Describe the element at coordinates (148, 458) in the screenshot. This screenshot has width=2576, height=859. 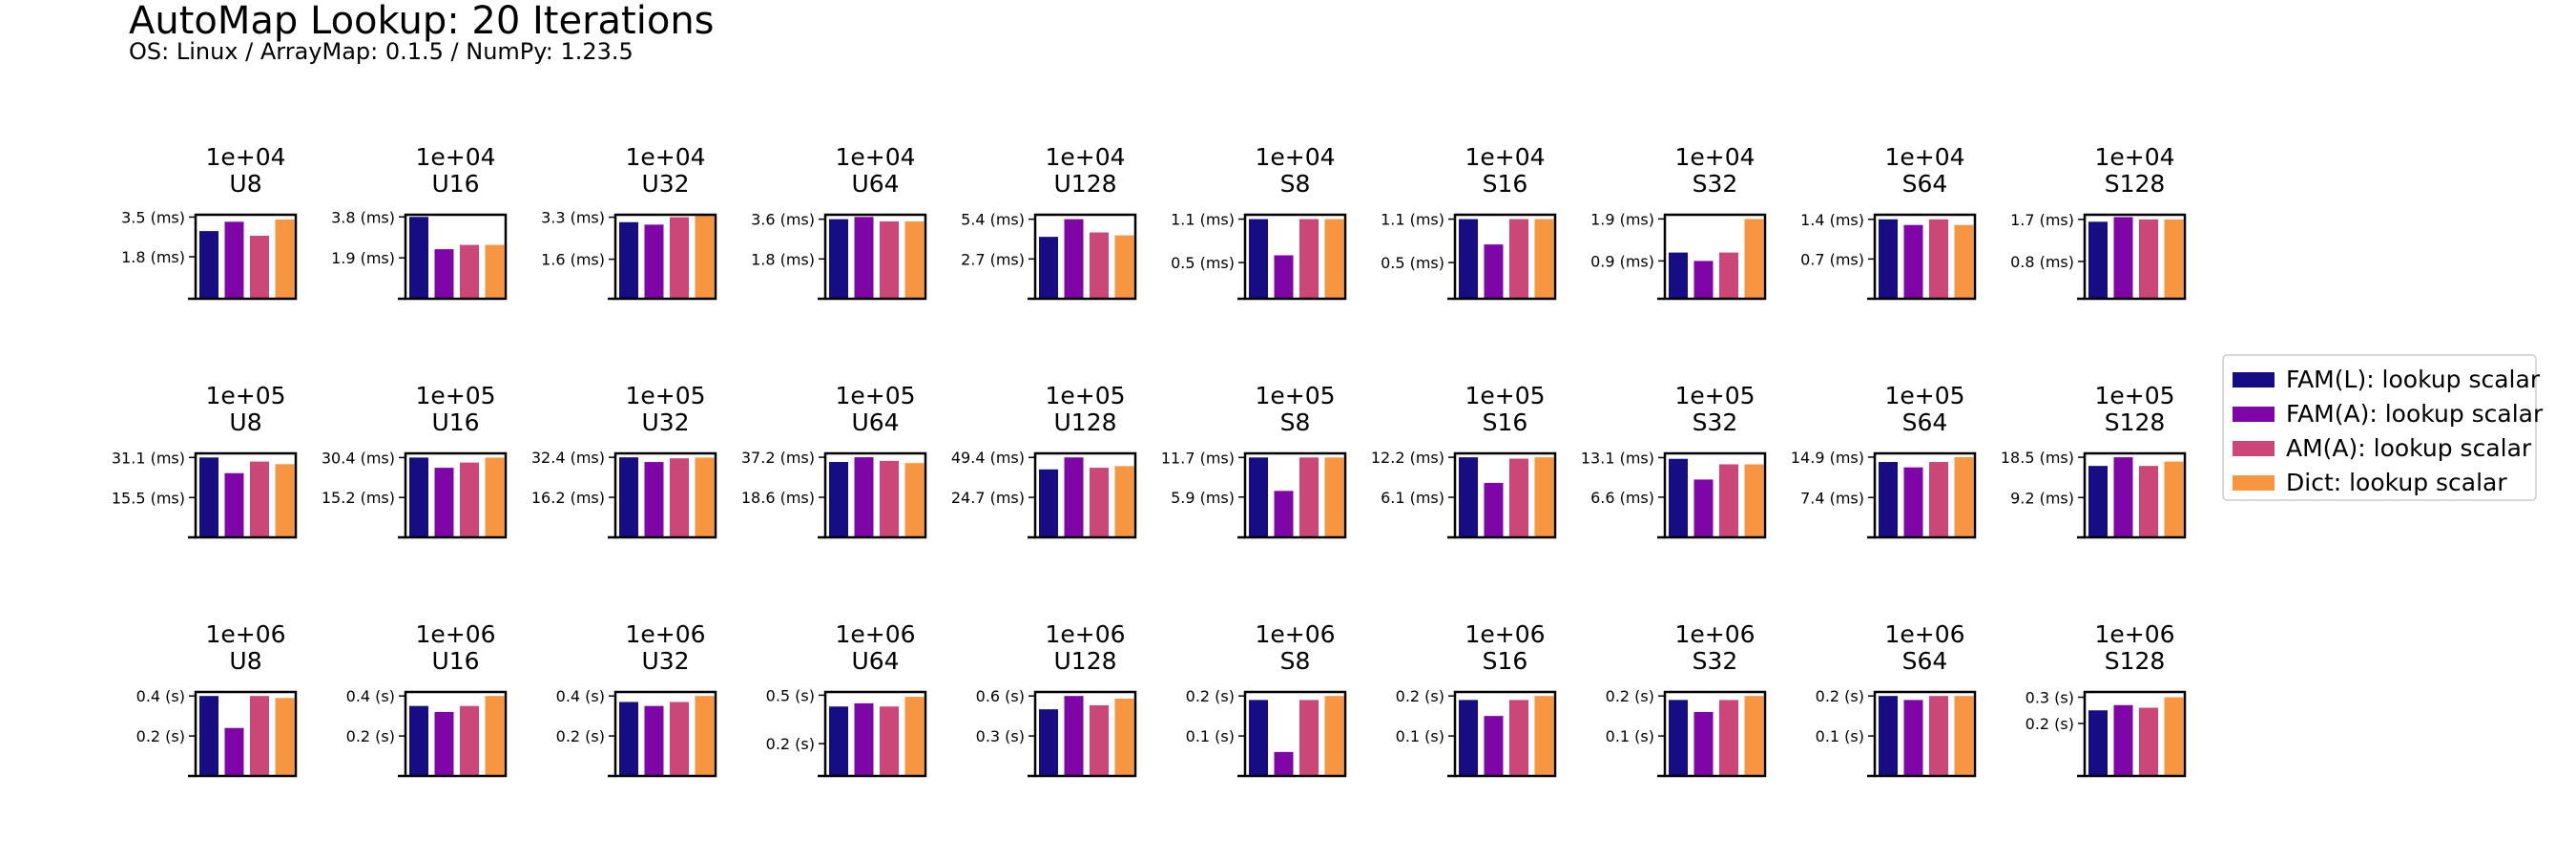
I see `y-tick-label: 31.1 (ms)` at that location.